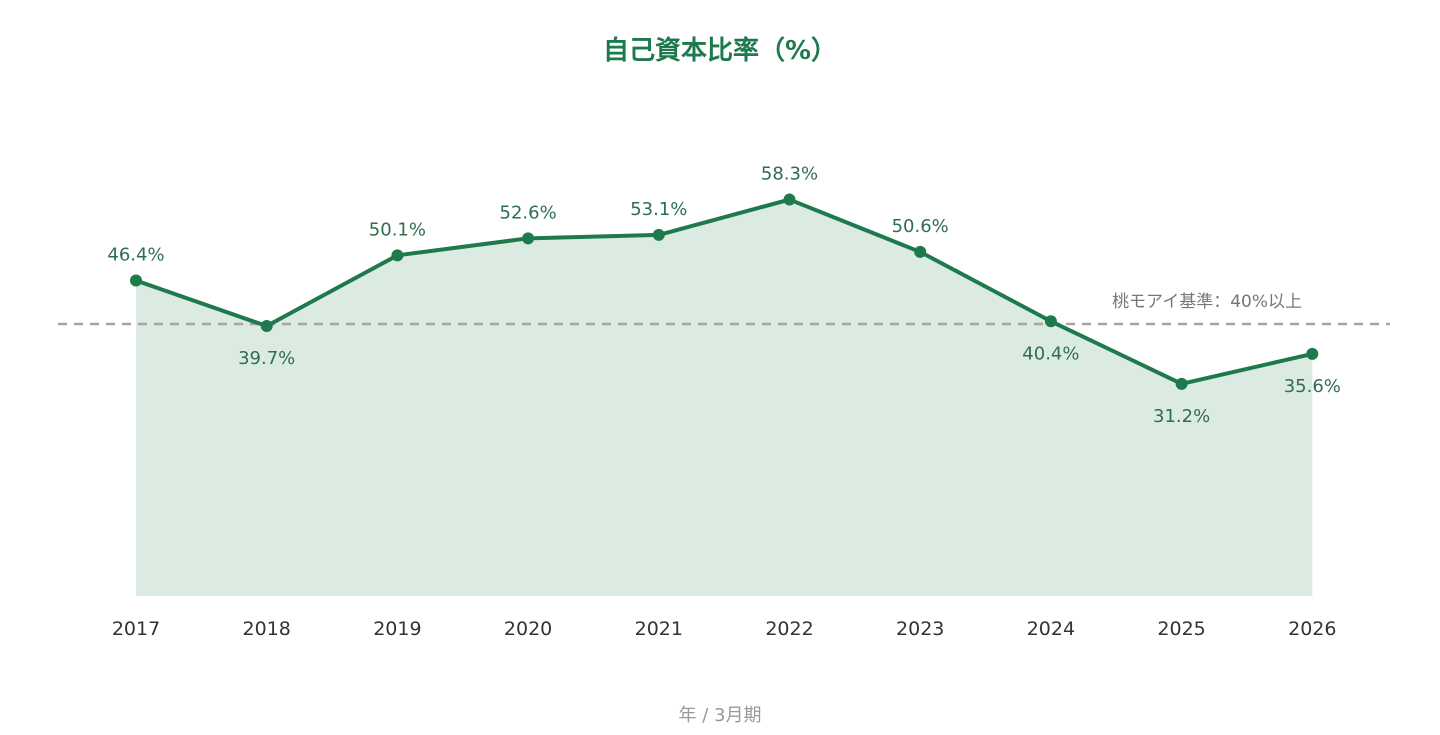 This screenshot has width=1440, height=735. I want to click on data-point-2022, so click(789, 199).